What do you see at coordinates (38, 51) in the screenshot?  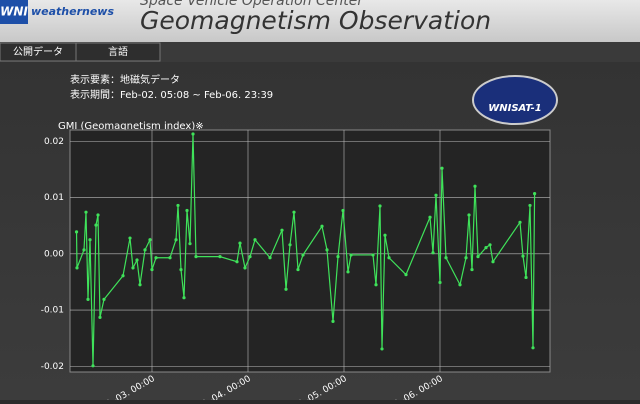 I see `menu-item: 公開データ` at bounding box center [38, 51].